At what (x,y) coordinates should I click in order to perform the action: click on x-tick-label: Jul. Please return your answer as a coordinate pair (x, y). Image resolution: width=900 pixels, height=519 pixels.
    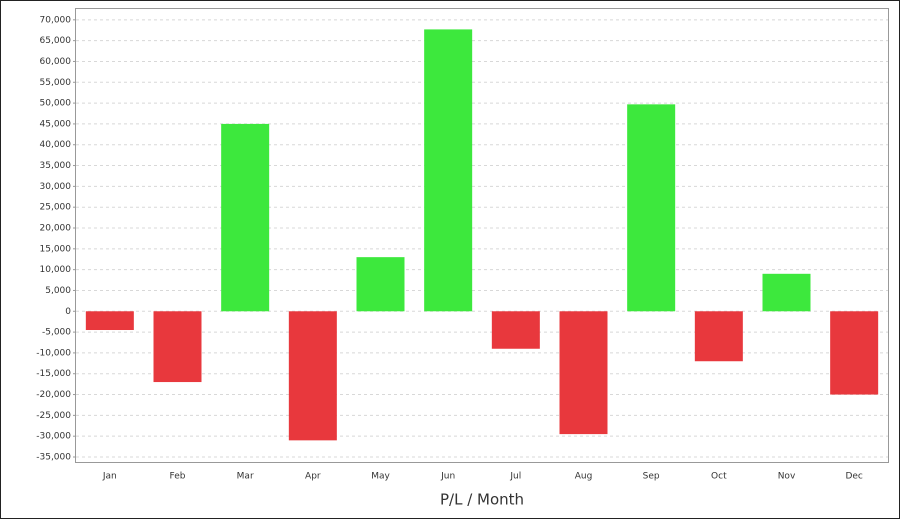
    Looking at the image, I should click on (515, 477).